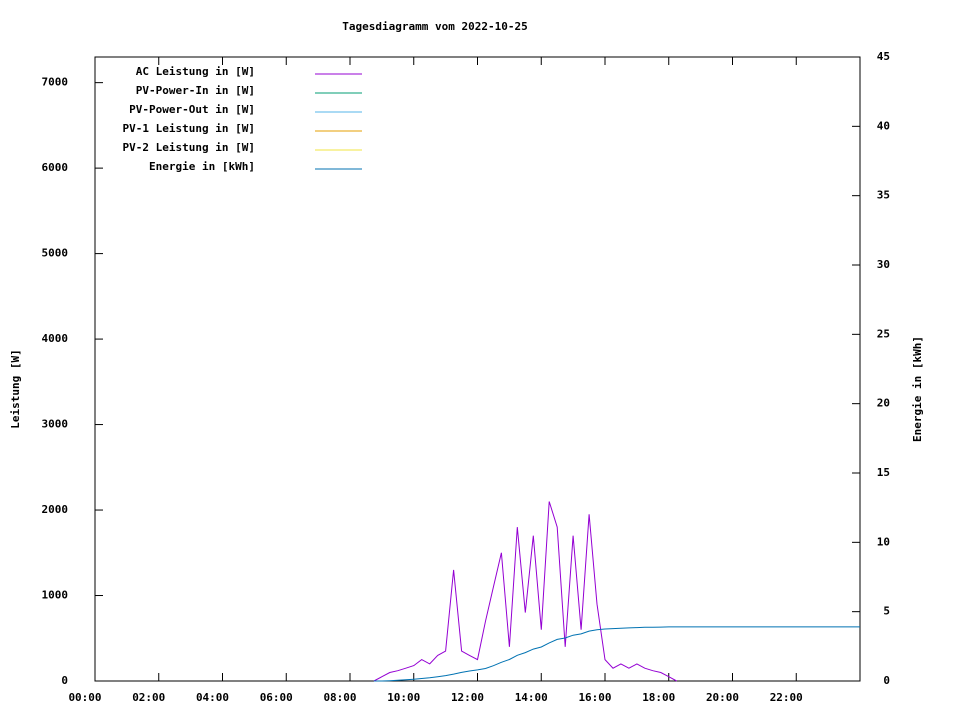  I want to click on x-tick-label: 04:00, so click(212, 697).